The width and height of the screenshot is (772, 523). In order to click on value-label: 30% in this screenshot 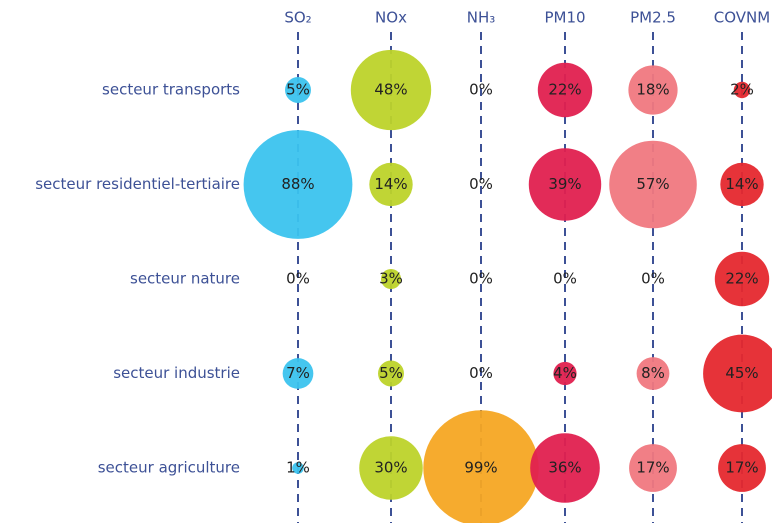, I will do `click(390, 468)`.